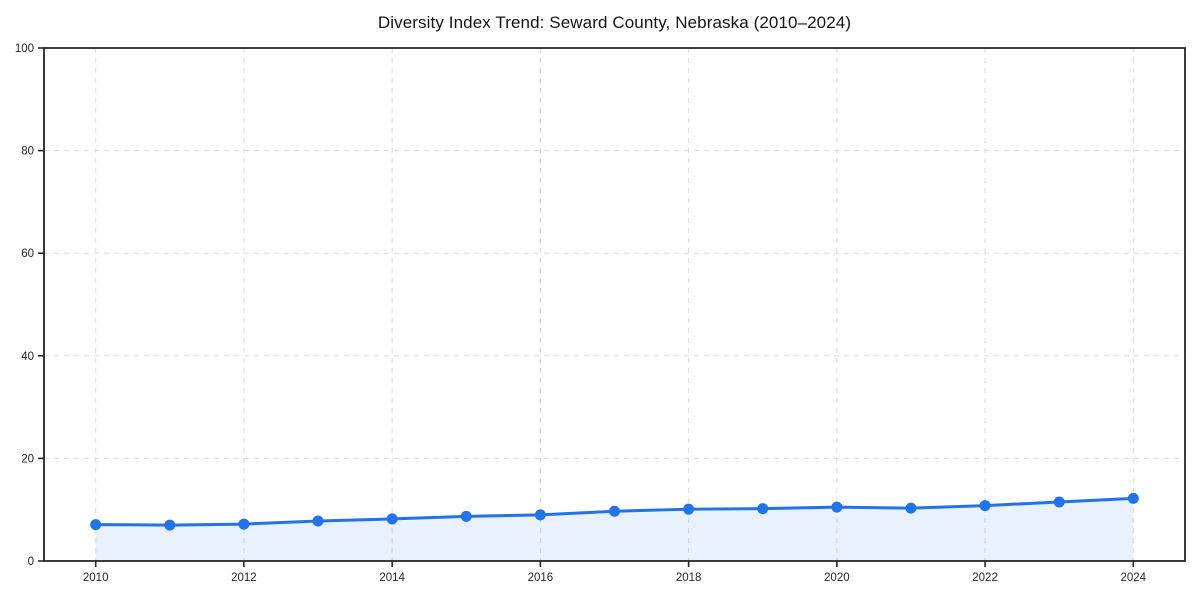 Image resolution: width=1200 pixels, height=600 pixels. I want to click on x-tick-label: 2022, so click(985, 578).